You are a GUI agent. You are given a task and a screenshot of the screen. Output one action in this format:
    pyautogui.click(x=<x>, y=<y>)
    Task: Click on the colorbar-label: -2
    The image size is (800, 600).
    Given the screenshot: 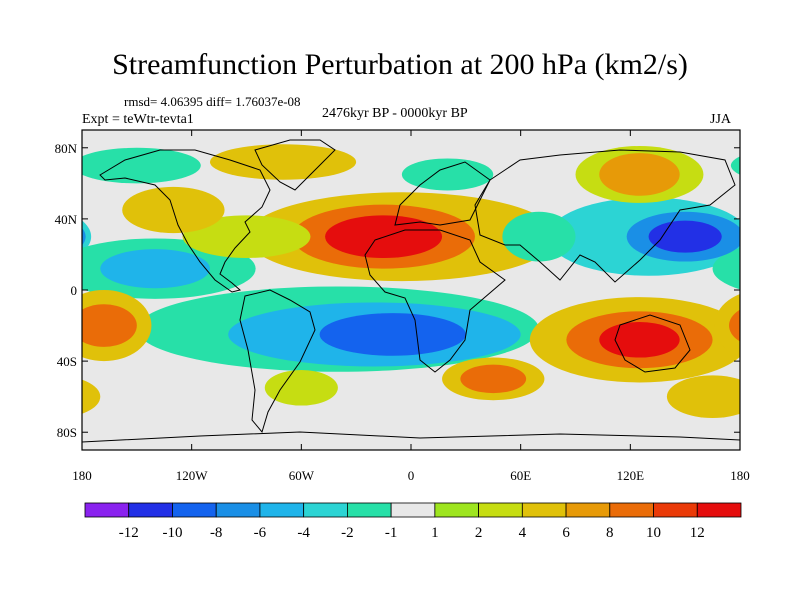 What is the action you would take?
    pyautogui.click(x=347, y=533)
    